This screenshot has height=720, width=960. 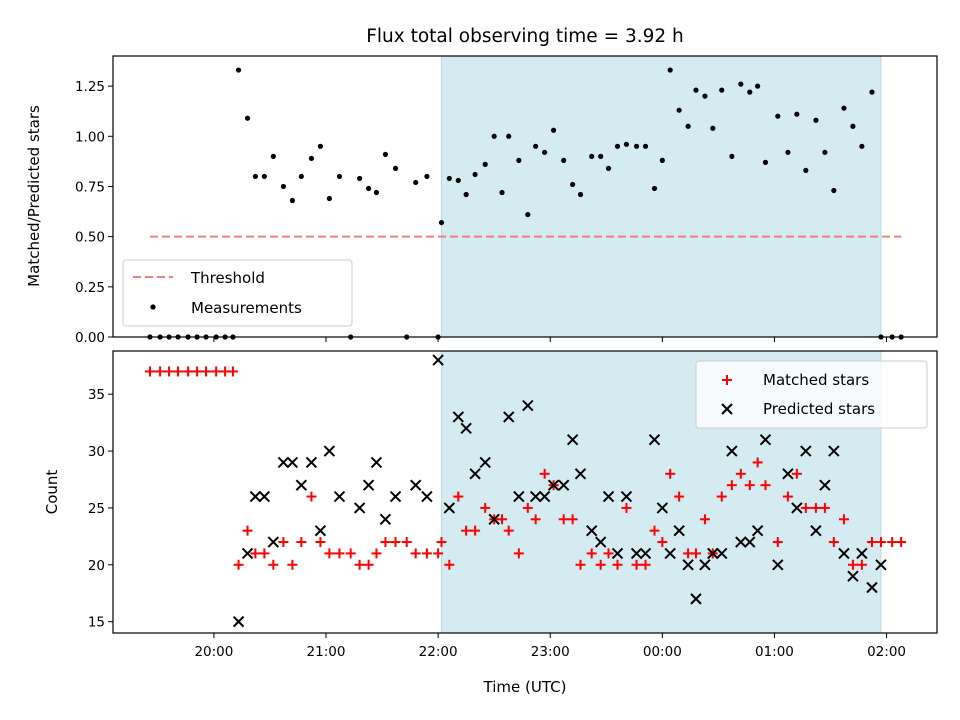 I want to click on x-tick-label: 23:00, so click(x=550, y=652).